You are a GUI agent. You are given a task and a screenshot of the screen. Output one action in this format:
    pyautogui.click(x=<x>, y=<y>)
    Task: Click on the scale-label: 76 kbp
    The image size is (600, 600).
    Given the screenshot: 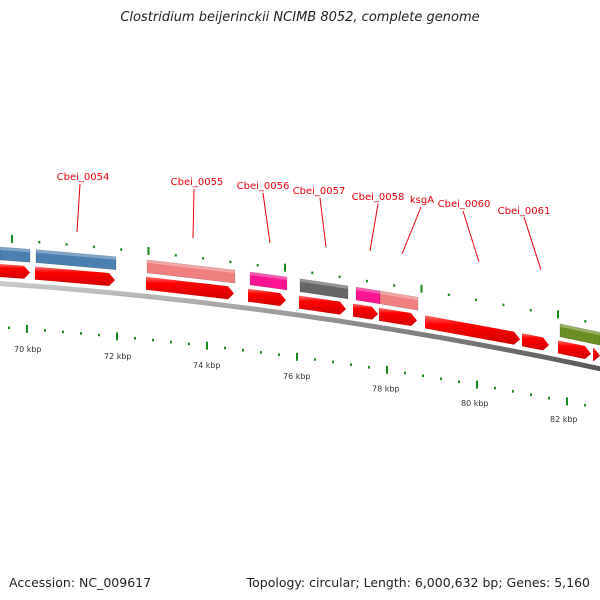 What is the action you would take?
    pyautogui.click(x=297, y=376)
    